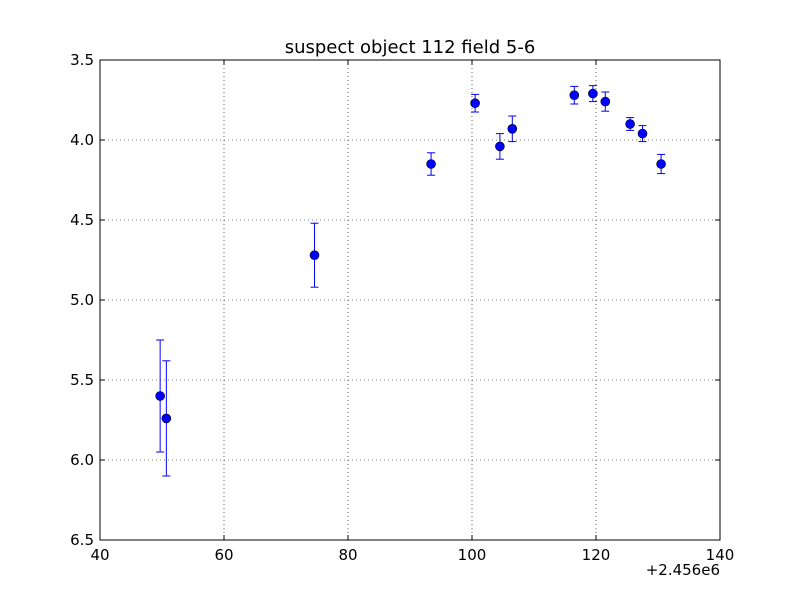 This screenshot has height=600, width=800. I want to click on x-tick-label: 80, so click(347, 555).